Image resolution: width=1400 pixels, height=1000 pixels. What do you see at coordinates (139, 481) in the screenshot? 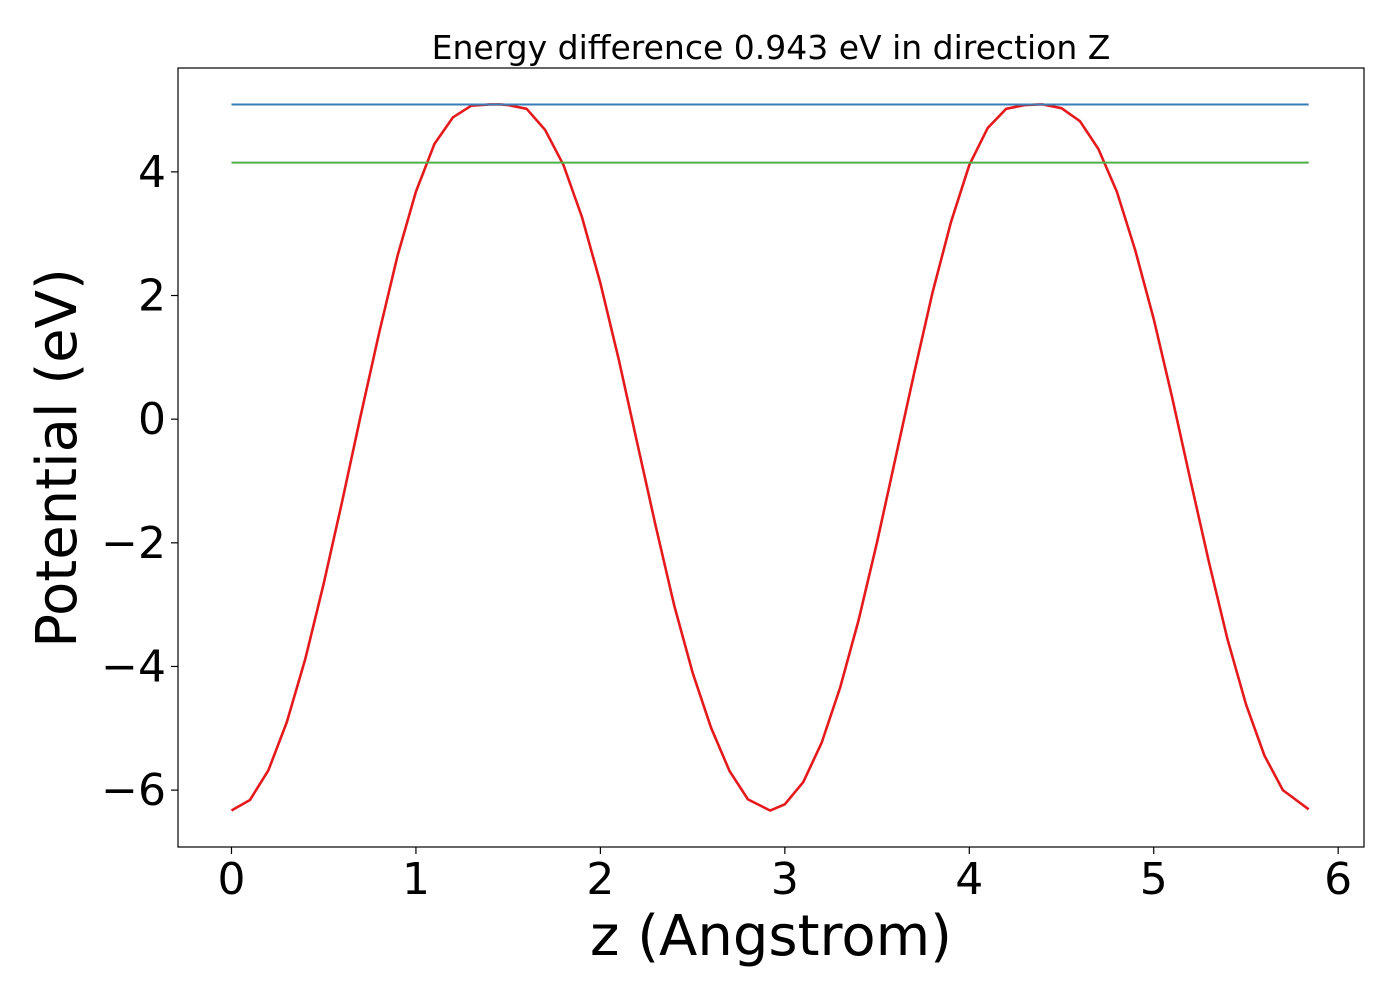
I see `y-axis-ticks: −6 −4 −2 0 2 4` at bounding box center [139, 481].